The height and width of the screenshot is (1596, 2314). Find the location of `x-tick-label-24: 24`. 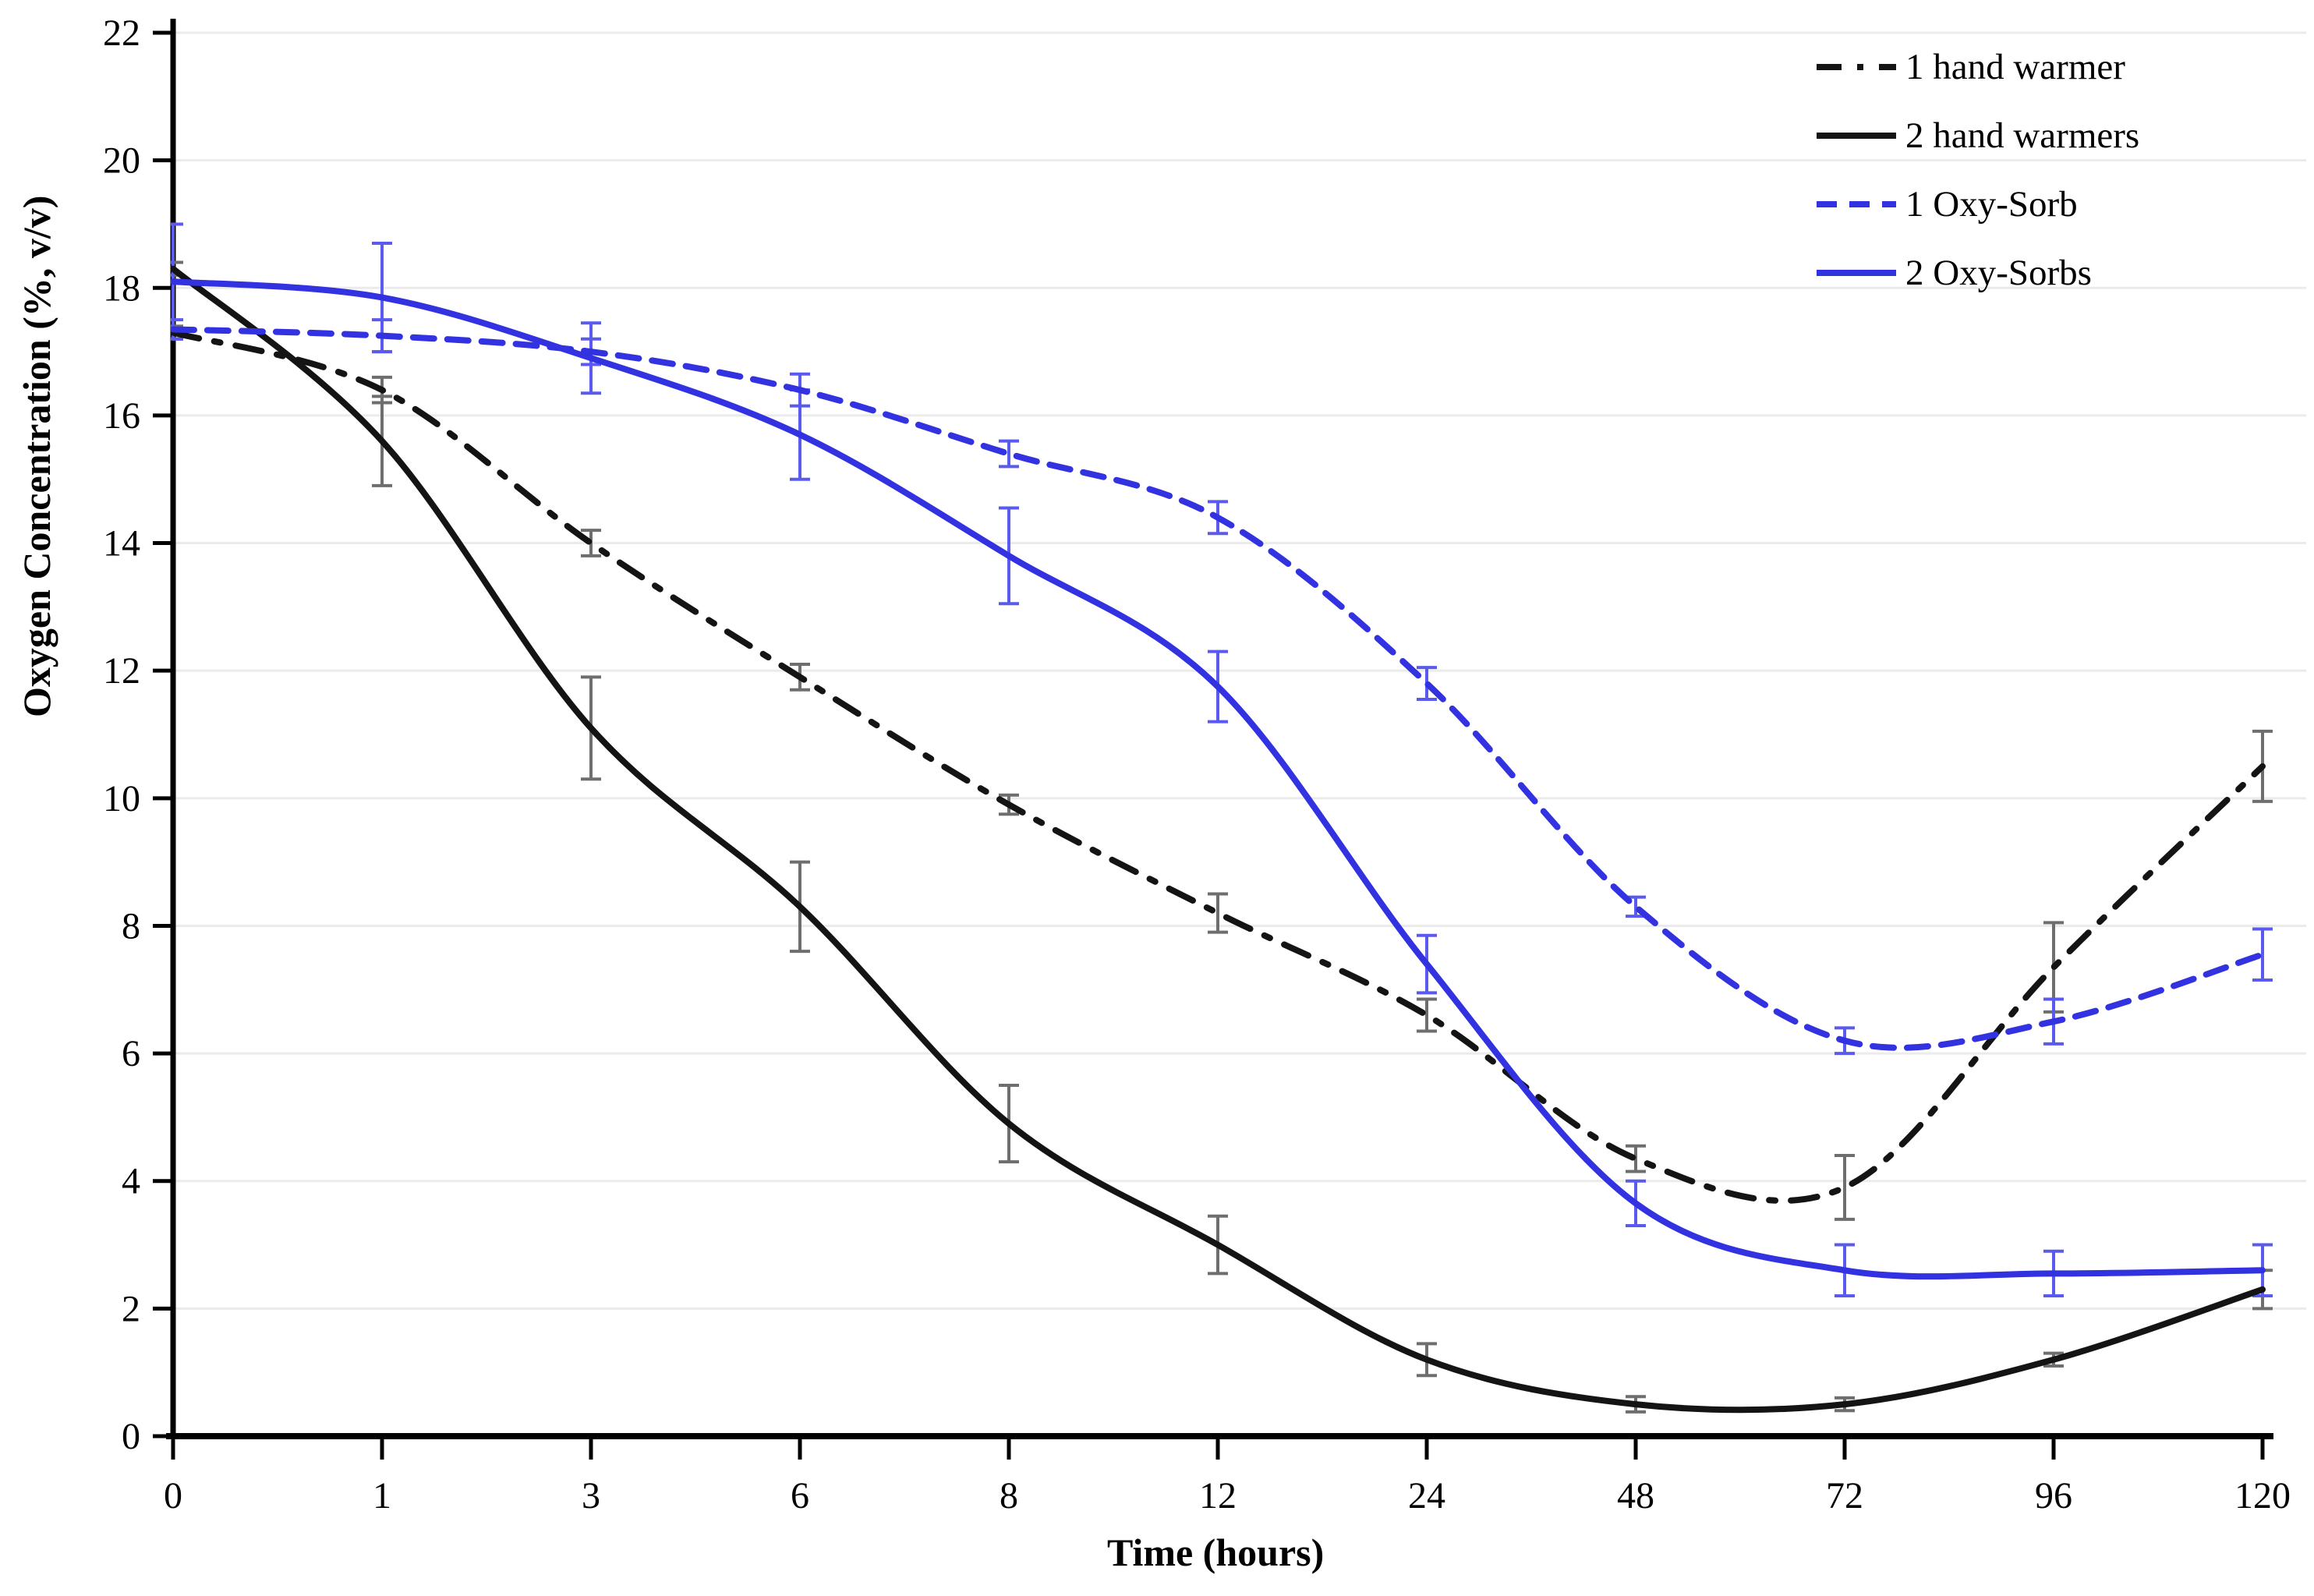

x-tick-label-24: 24 is located at coordinates (1426, 1495).